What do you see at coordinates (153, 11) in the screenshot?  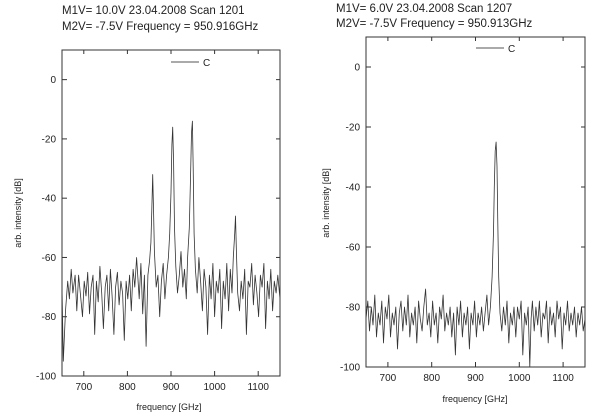 I see `chart1-header-line1: M1V= 10.0V 23.04.2008 Scan 1201` at bounding box center [153, 11].